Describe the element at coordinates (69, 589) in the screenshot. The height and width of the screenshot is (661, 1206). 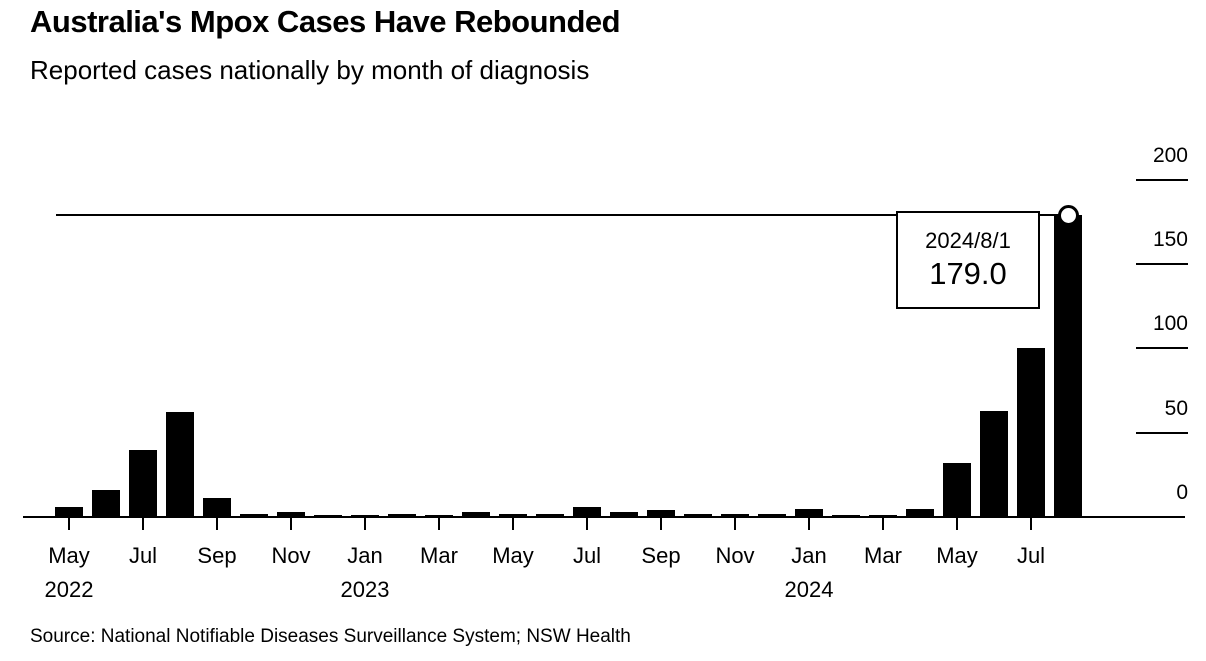
I see `x-axis-year-label: 2022` at that location.